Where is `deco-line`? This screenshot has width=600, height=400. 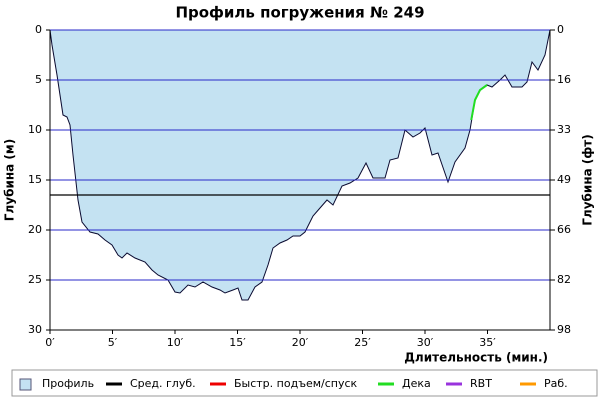 deco-line is located at coordinates (479, 102).